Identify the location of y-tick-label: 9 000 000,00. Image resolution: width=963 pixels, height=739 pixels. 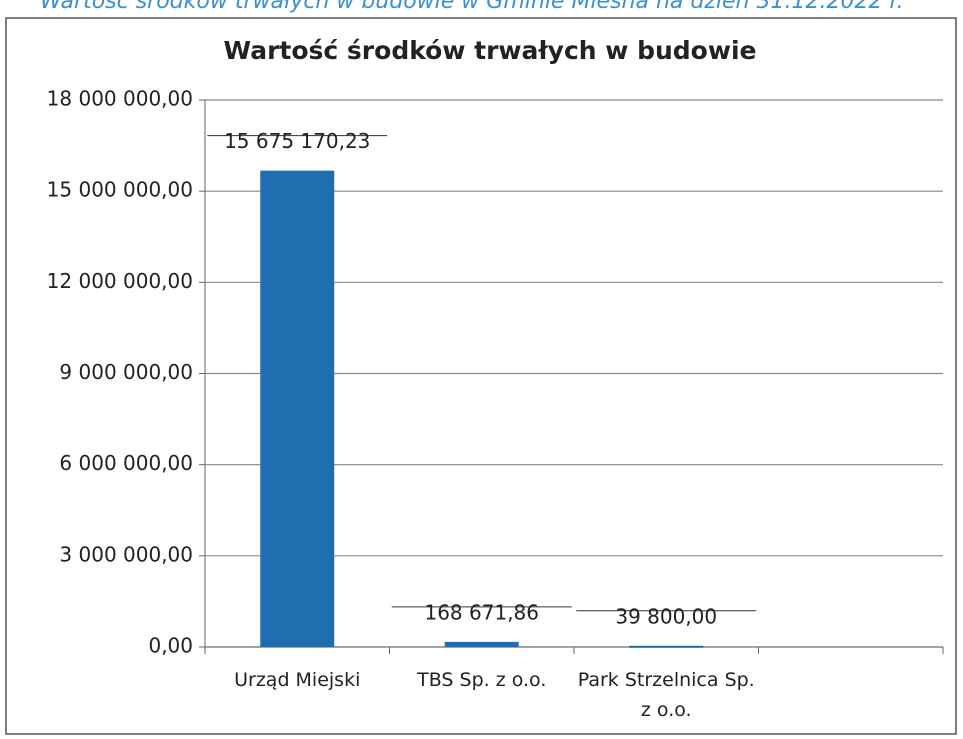
(126, 372).